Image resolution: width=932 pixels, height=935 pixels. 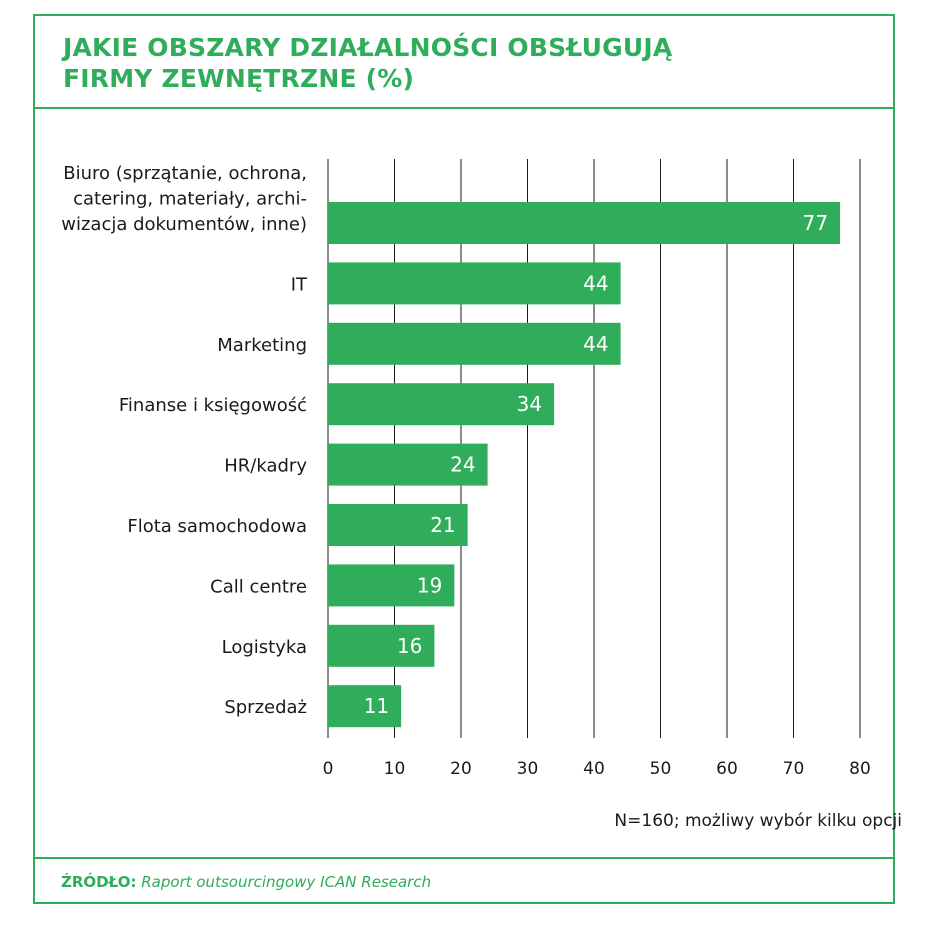 What do you see at coordinates (794, 769) in the screenshot?
I see `x-tick-label: 70` at bounding box center [794, 769].